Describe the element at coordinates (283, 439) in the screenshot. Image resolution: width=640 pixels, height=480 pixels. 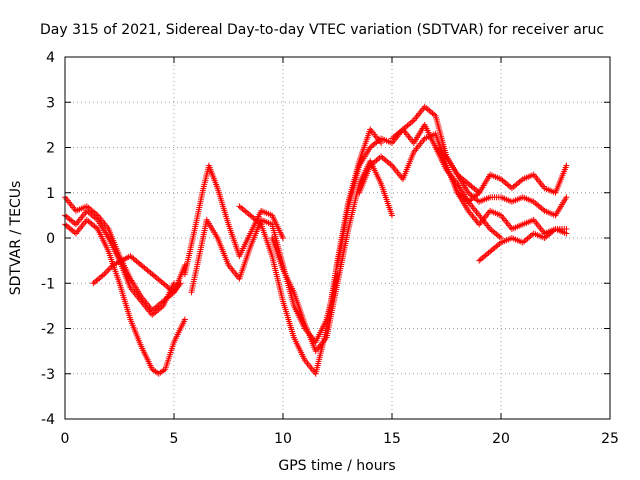
I see `x-tick-label: 10` at that location.